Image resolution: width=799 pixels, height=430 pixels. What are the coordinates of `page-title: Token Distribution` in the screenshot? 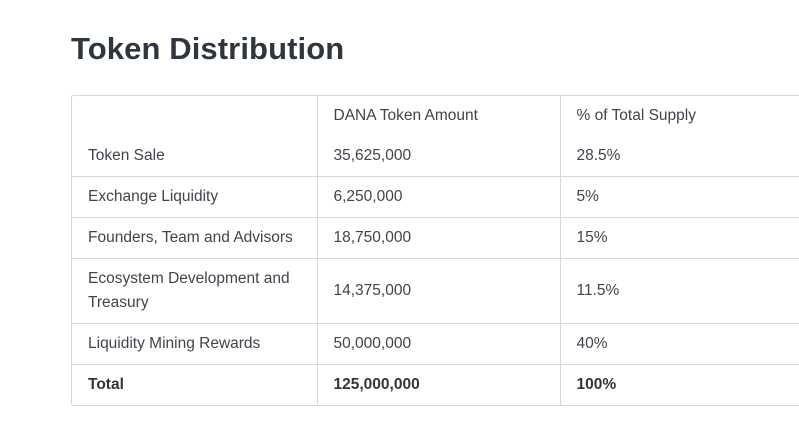 It's located at (208, 48).